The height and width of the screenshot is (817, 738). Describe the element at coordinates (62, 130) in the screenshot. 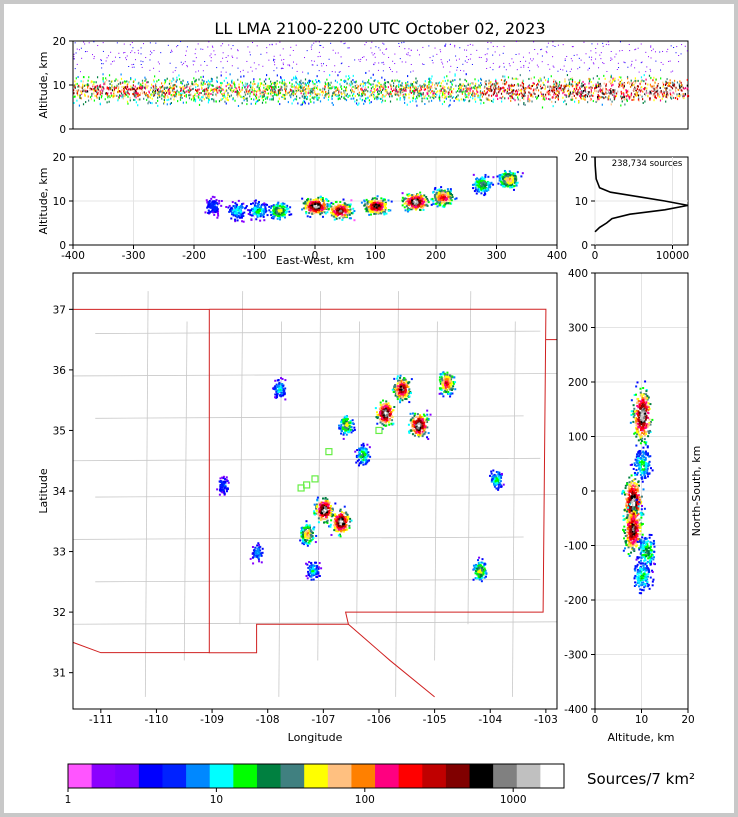

I see `time-altitude-ytick-label: 0` at that location.